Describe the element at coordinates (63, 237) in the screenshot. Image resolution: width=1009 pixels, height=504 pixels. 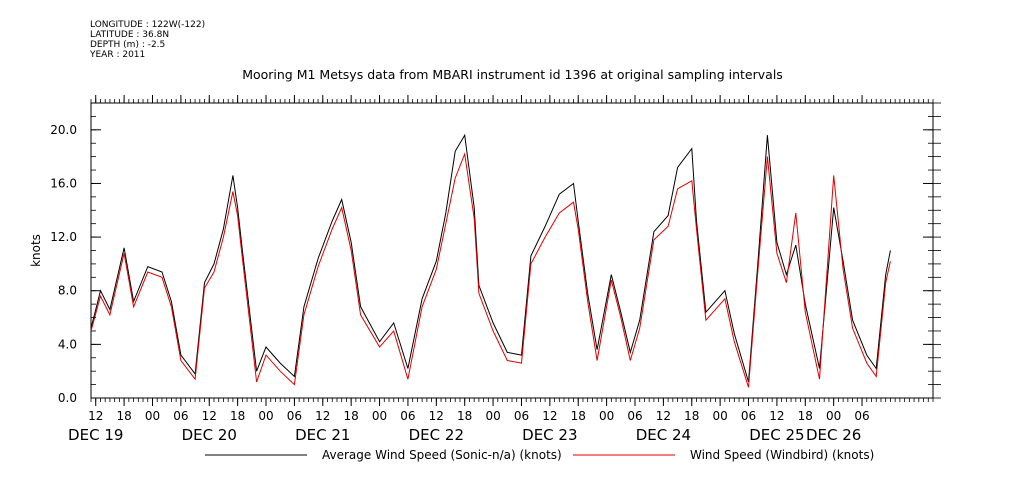
I see `y-tick-label: 12.0` at that location.